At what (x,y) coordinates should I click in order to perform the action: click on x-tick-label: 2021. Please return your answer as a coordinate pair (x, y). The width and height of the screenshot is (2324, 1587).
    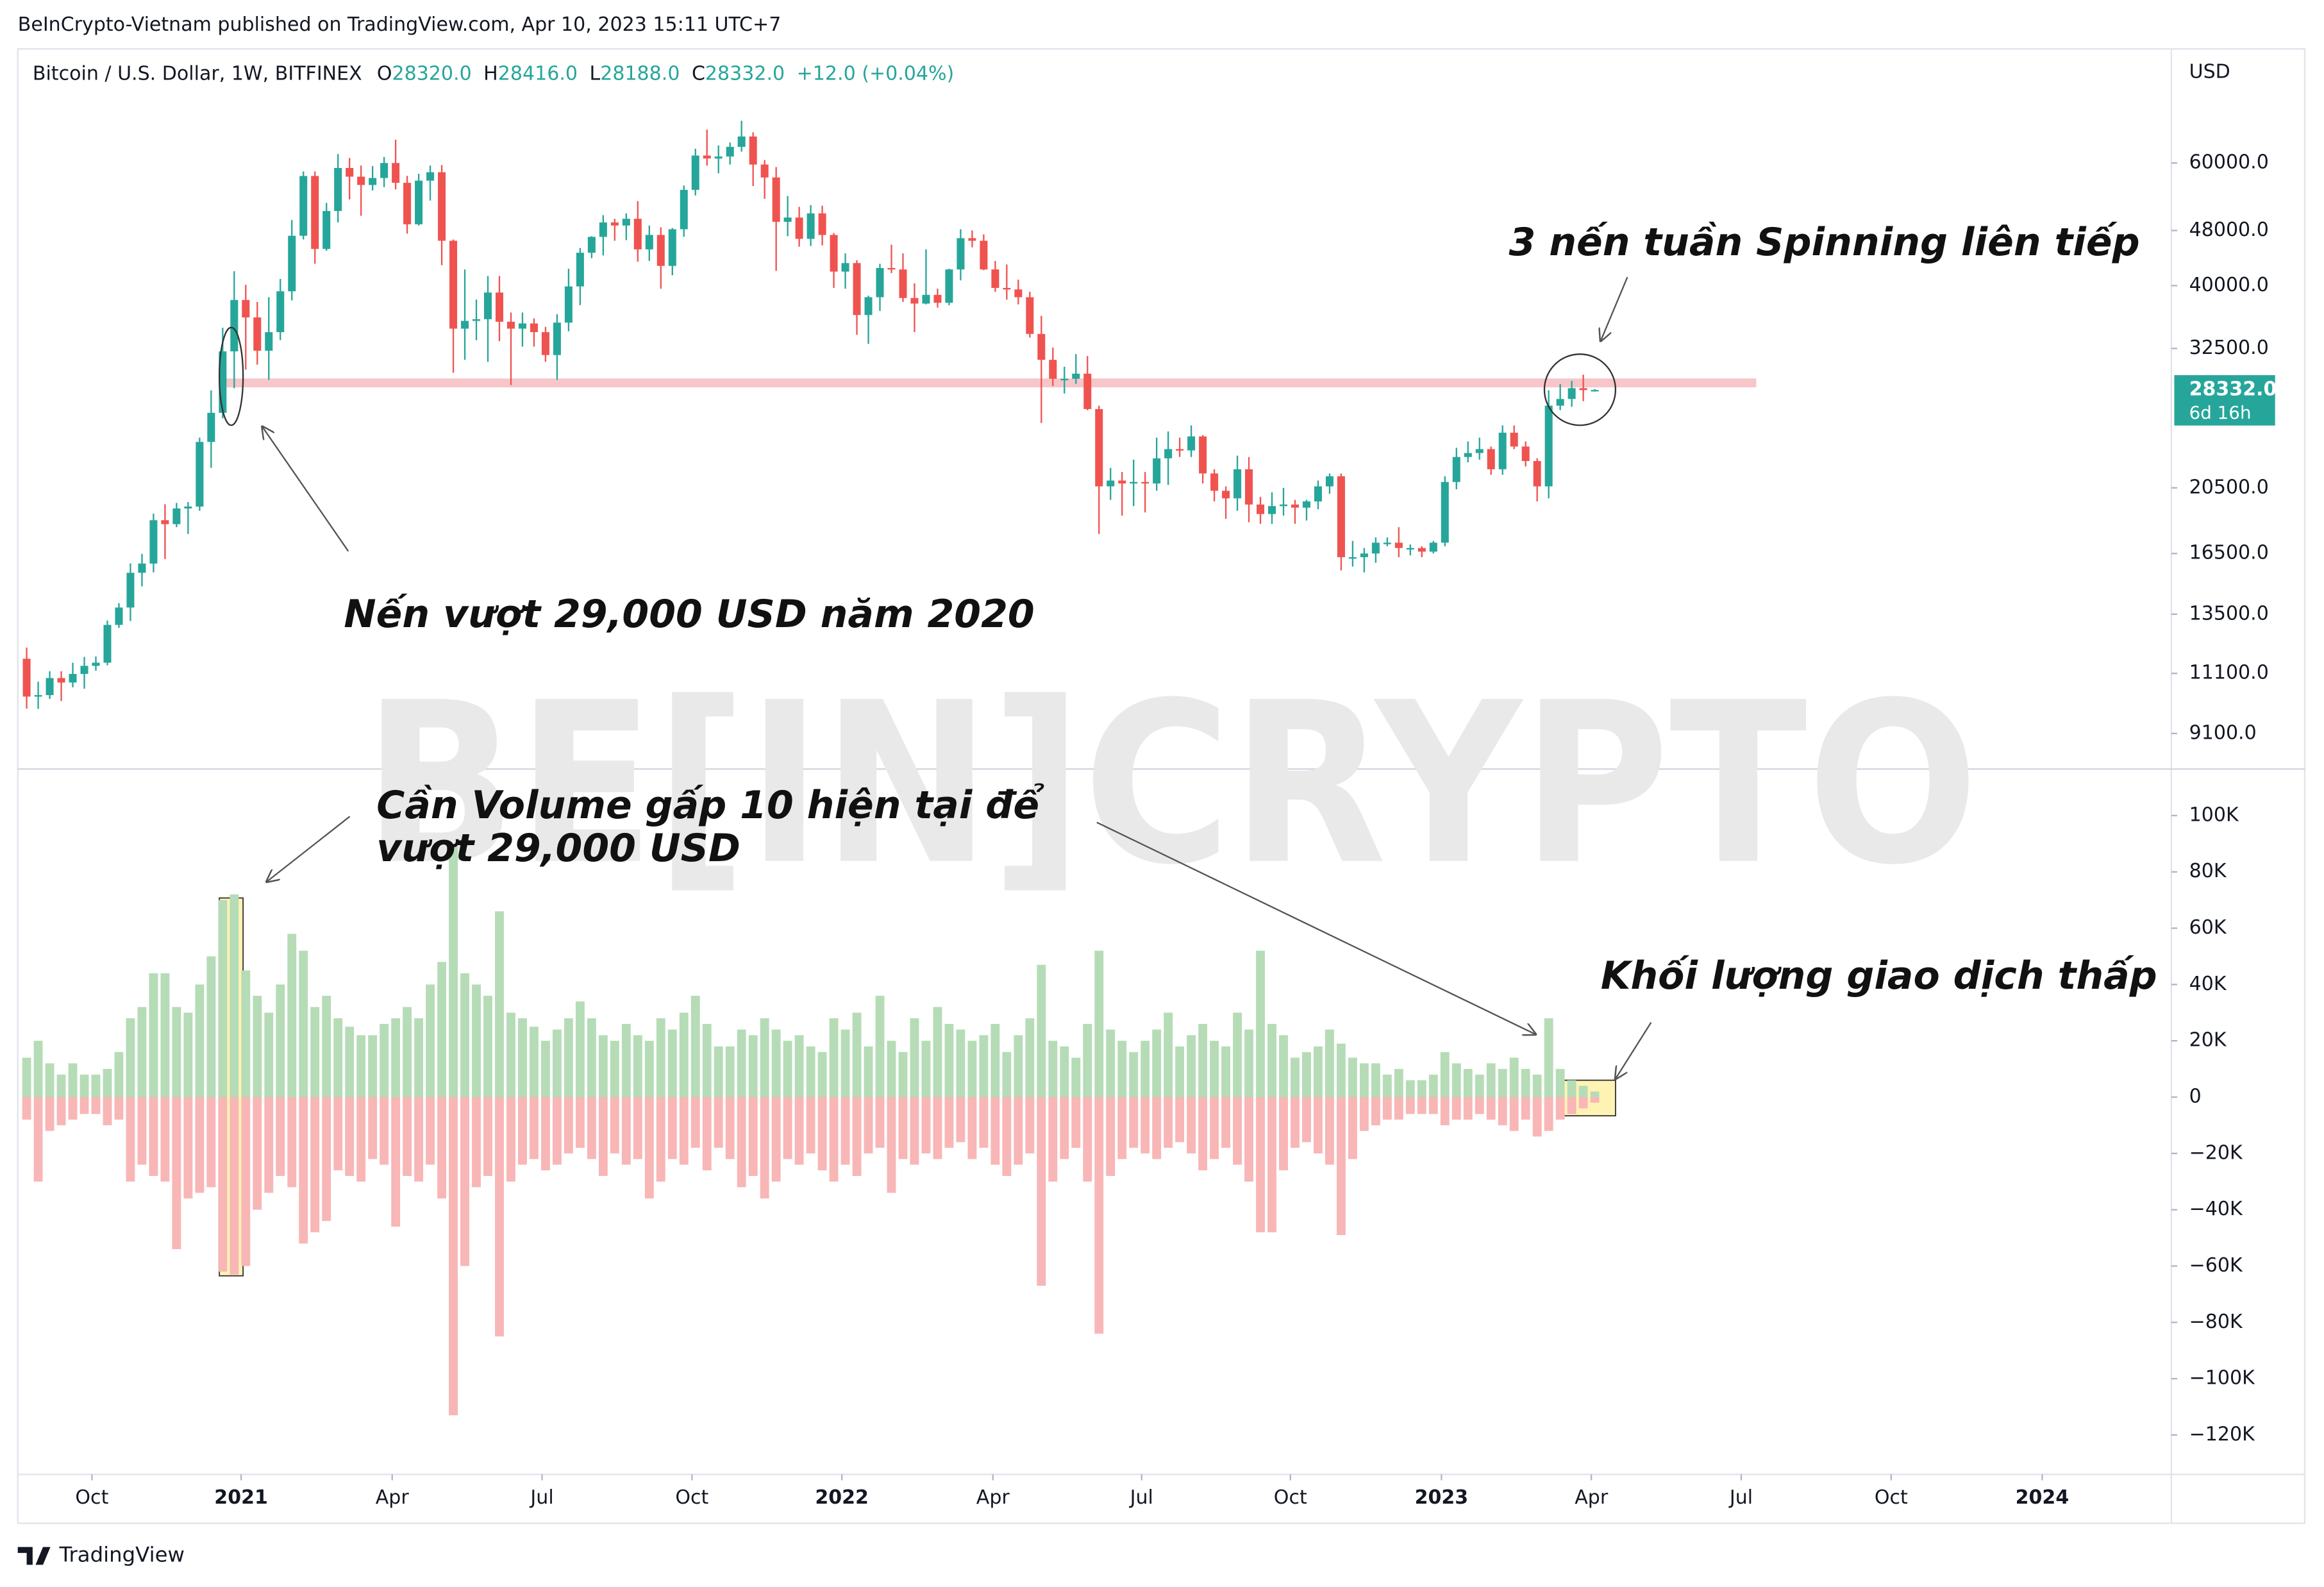
    Looking at the image, I should click on (241, 1497).